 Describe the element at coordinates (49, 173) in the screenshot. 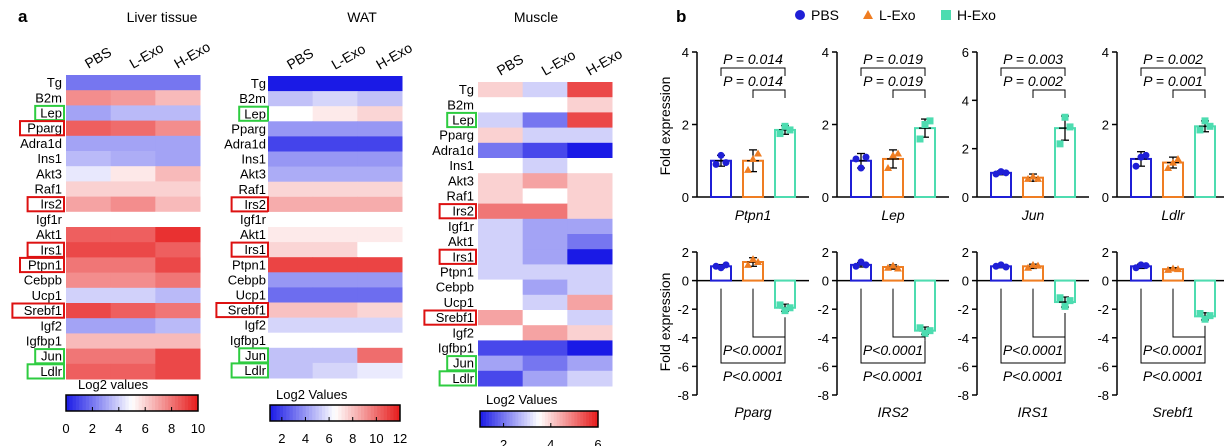

I see `heatmap-row-label: Akt3` at that location.